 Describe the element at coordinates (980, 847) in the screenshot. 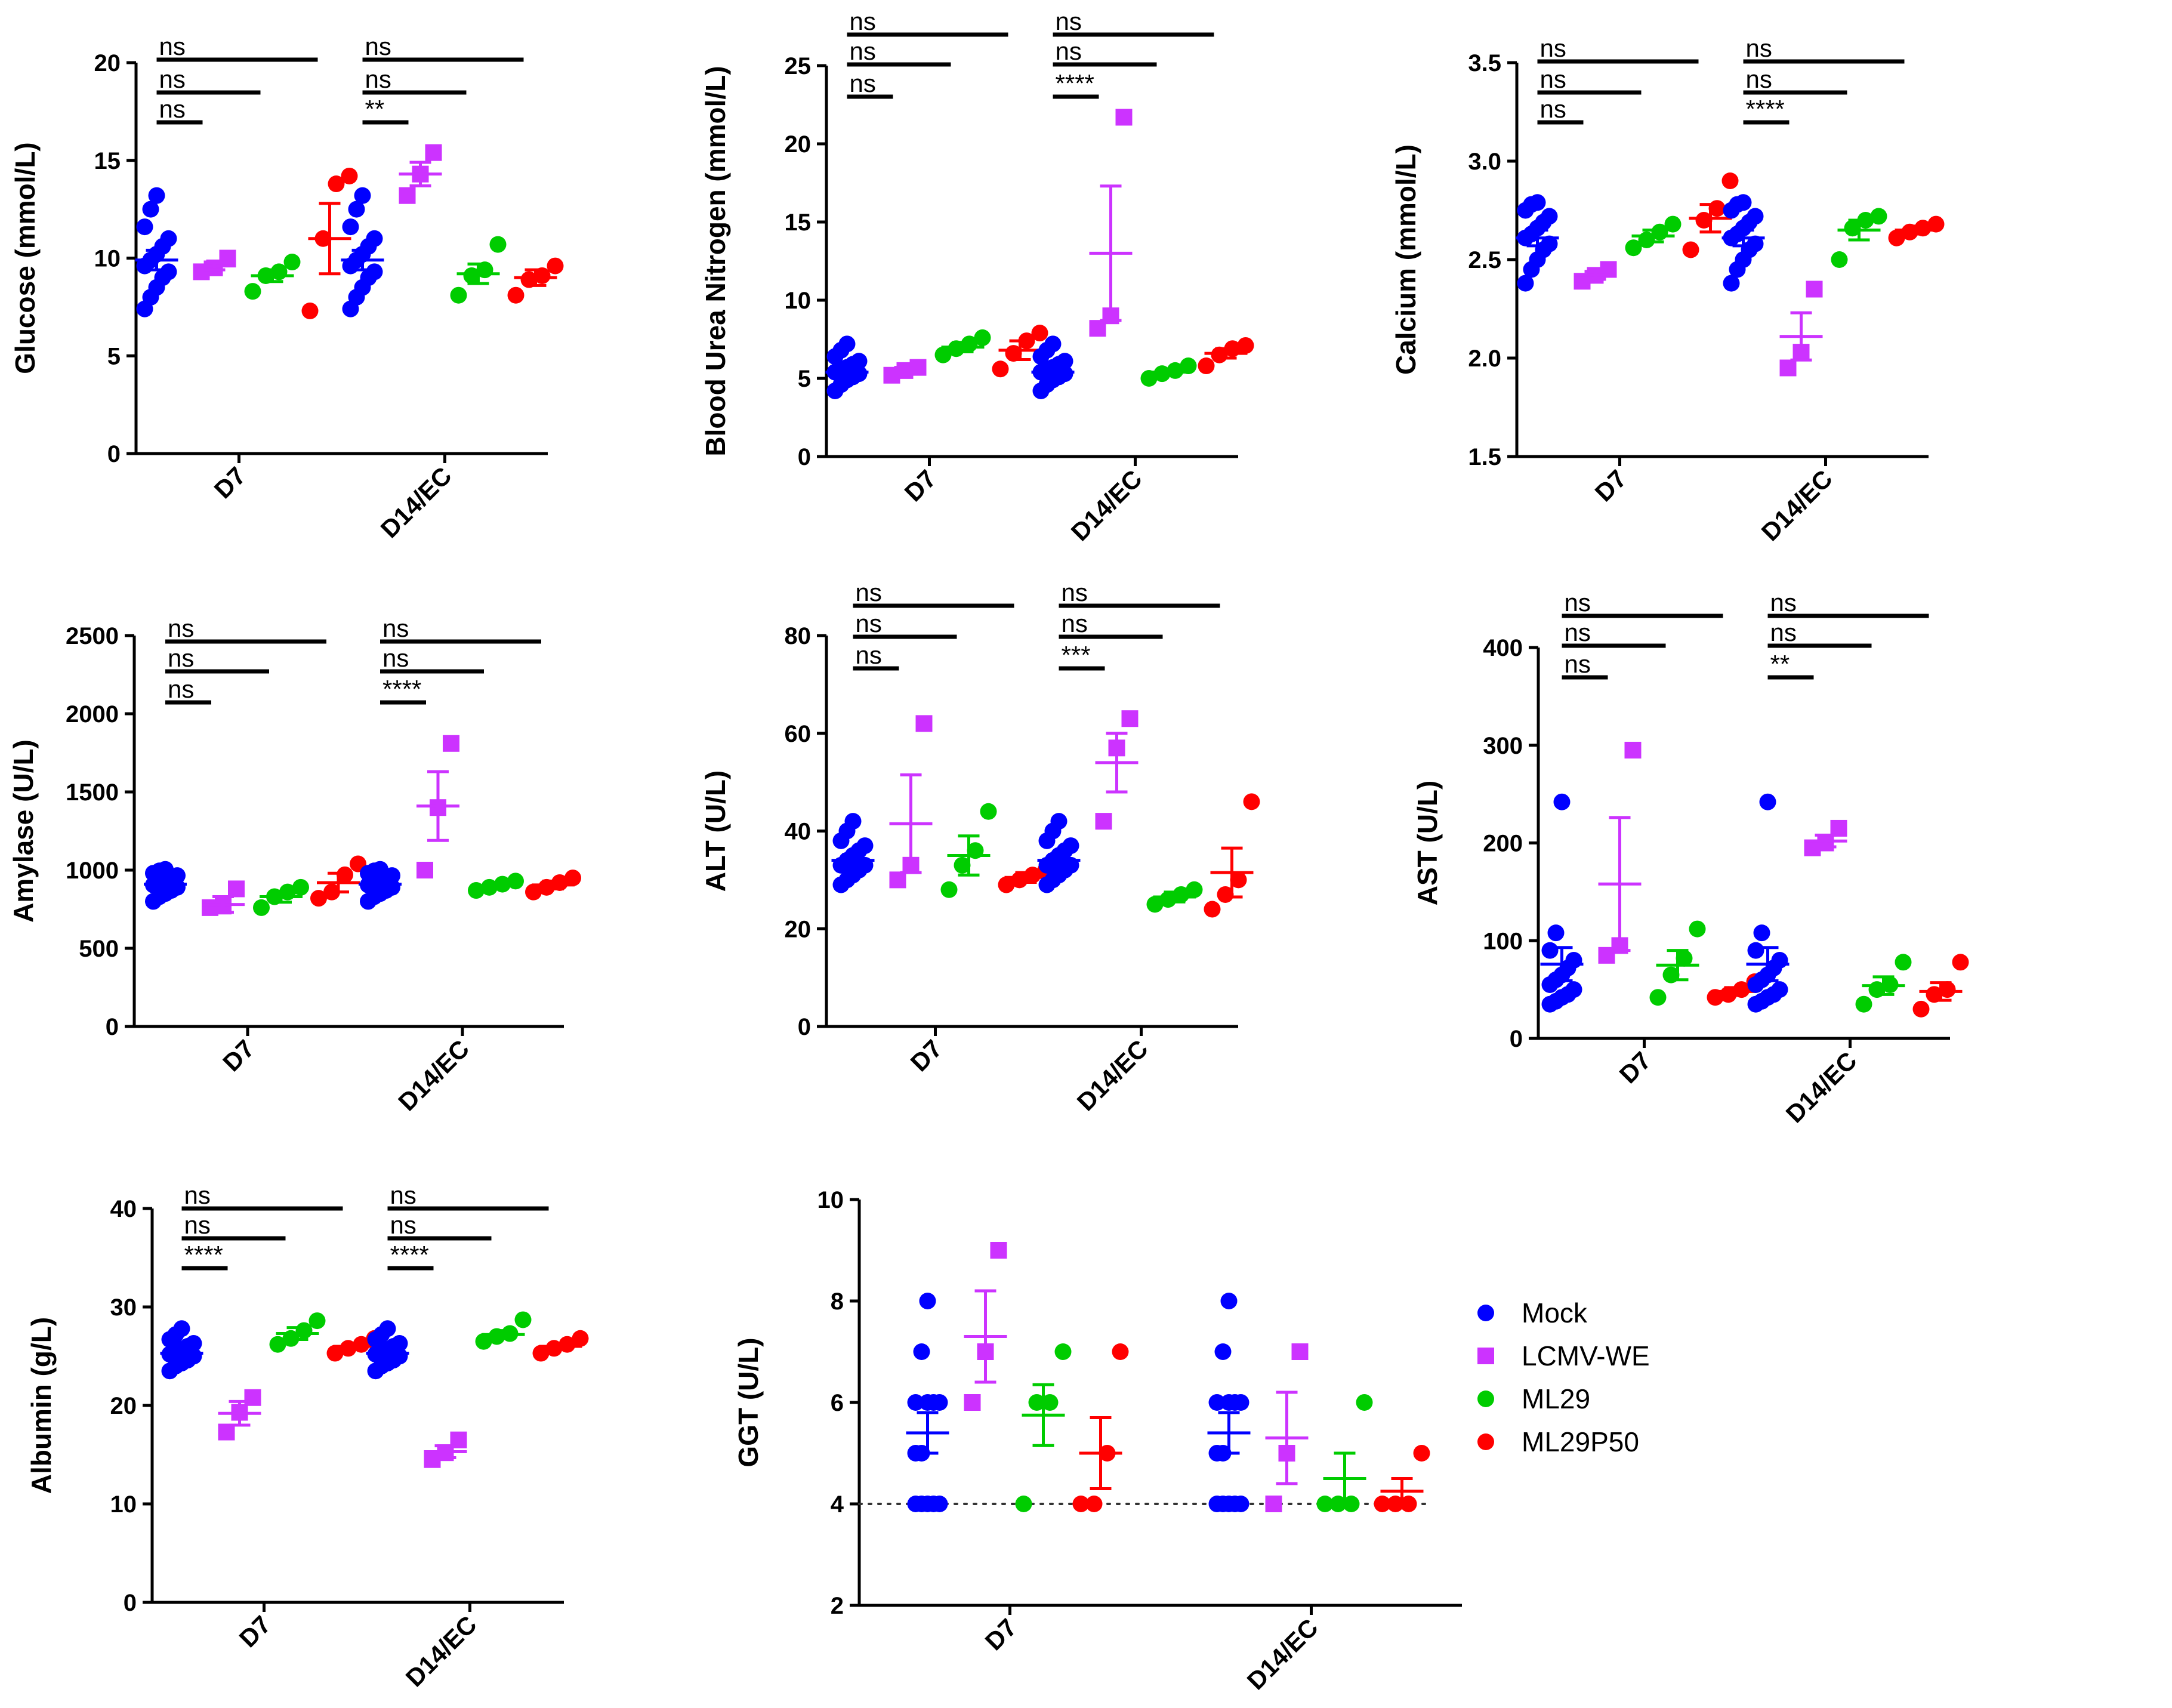

I see `chart-panel-5: 0 20 40 60 80 ALT (U/L) D7 D14/EC ns ns ns ns ns ***` at that location.